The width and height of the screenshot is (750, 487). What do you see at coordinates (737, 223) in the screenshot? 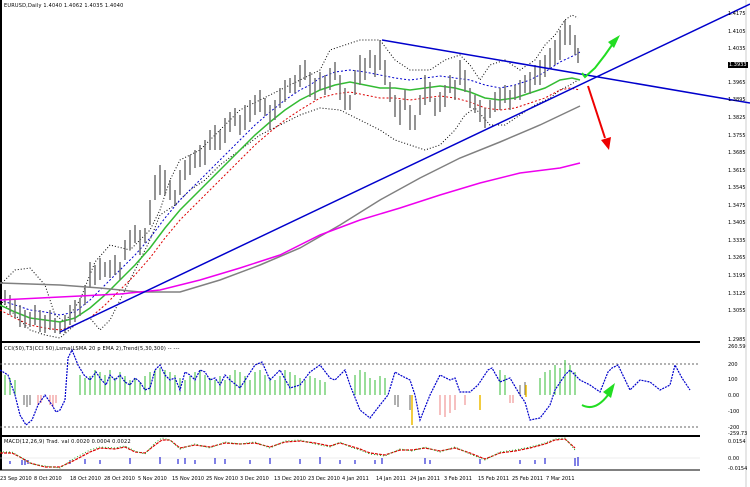
I see `price-label: 1.3405` at bounding box center [737, 223].